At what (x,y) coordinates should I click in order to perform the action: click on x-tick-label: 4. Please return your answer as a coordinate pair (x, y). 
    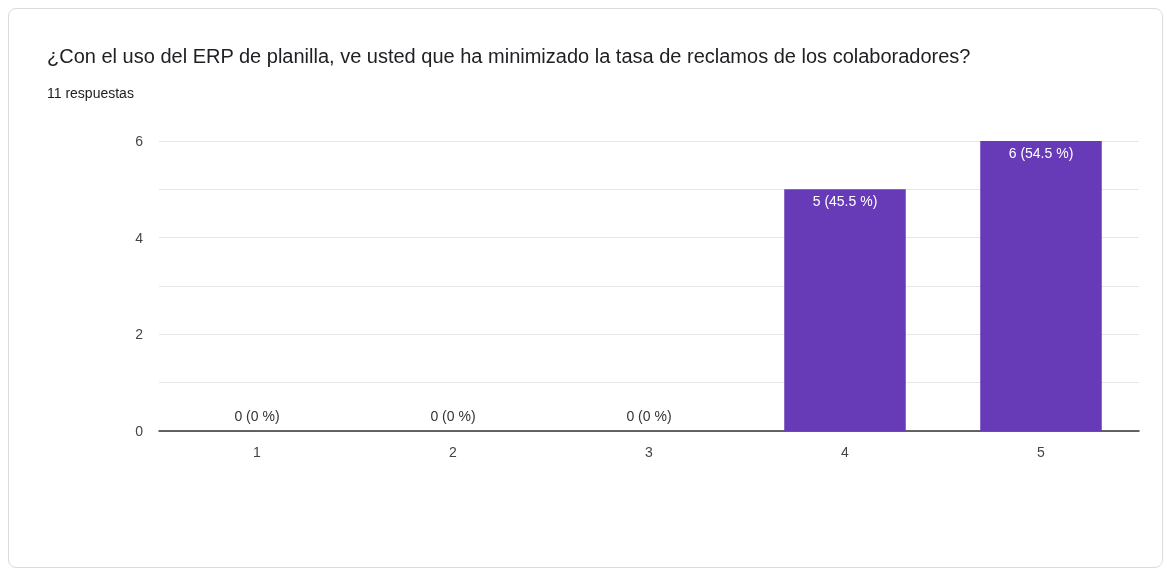
    Looking at the image, I should click on (845, 452).